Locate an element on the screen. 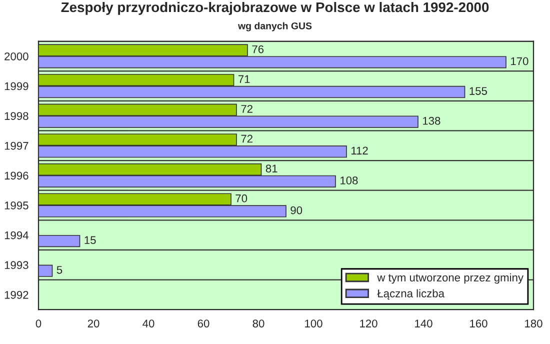  x-tick-label: 40 is located at coordinates (148, 324).